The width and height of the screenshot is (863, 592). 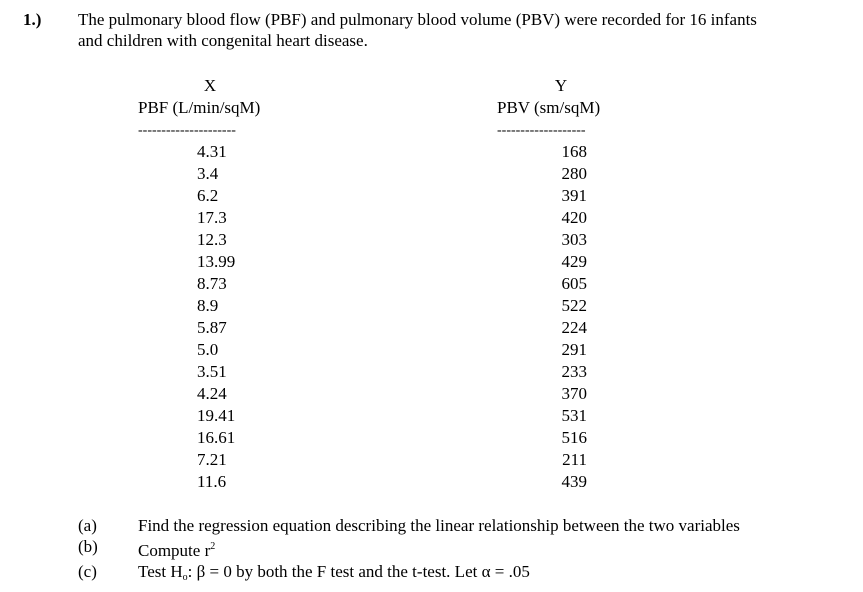 I want to click on table-cell-x: 11.6, so click(x=212, y=481).